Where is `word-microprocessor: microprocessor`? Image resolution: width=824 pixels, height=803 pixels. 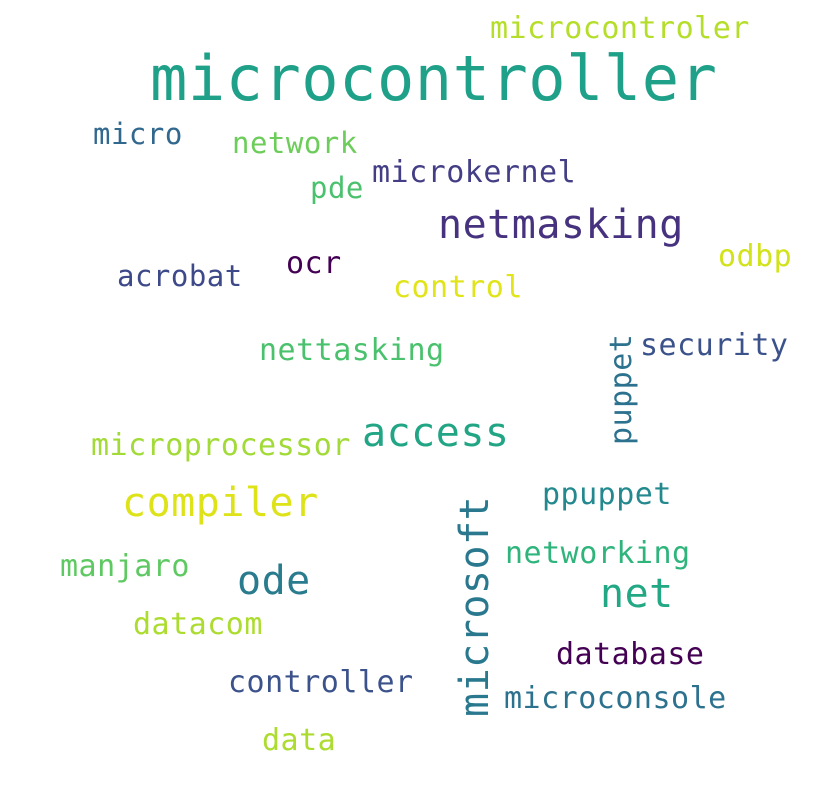
word-microprocessor: microprocessor is located at coordinates (221, 445).